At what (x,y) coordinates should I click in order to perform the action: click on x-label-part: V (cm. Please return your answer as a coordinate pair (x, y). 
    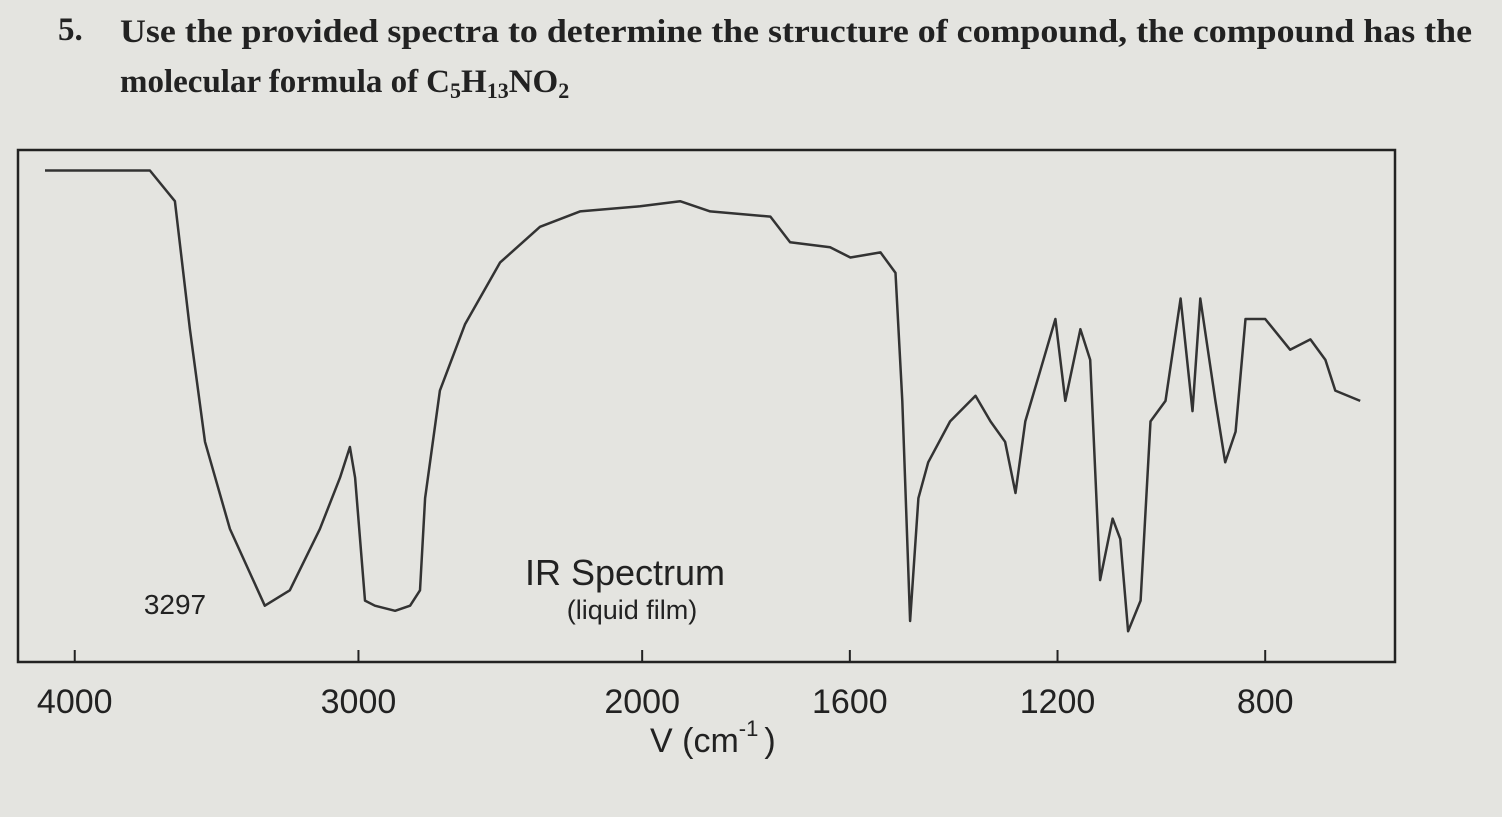
    Looking at the image, I should click on (694, 741).